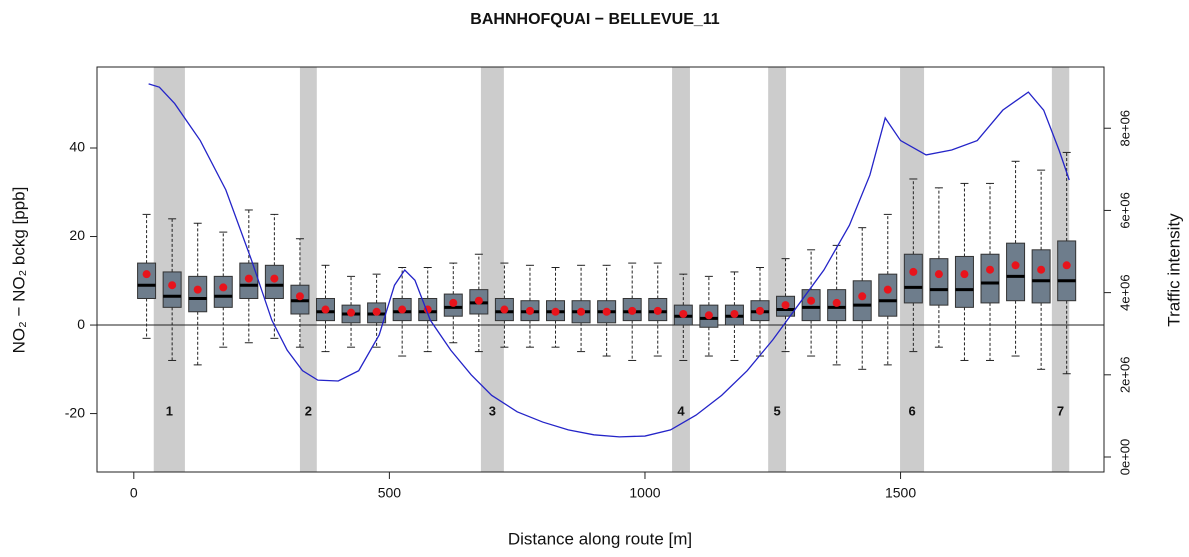 The width and height of the screenshot is (1189, 557). I want to click on band-label: 1, so click(169, 410).